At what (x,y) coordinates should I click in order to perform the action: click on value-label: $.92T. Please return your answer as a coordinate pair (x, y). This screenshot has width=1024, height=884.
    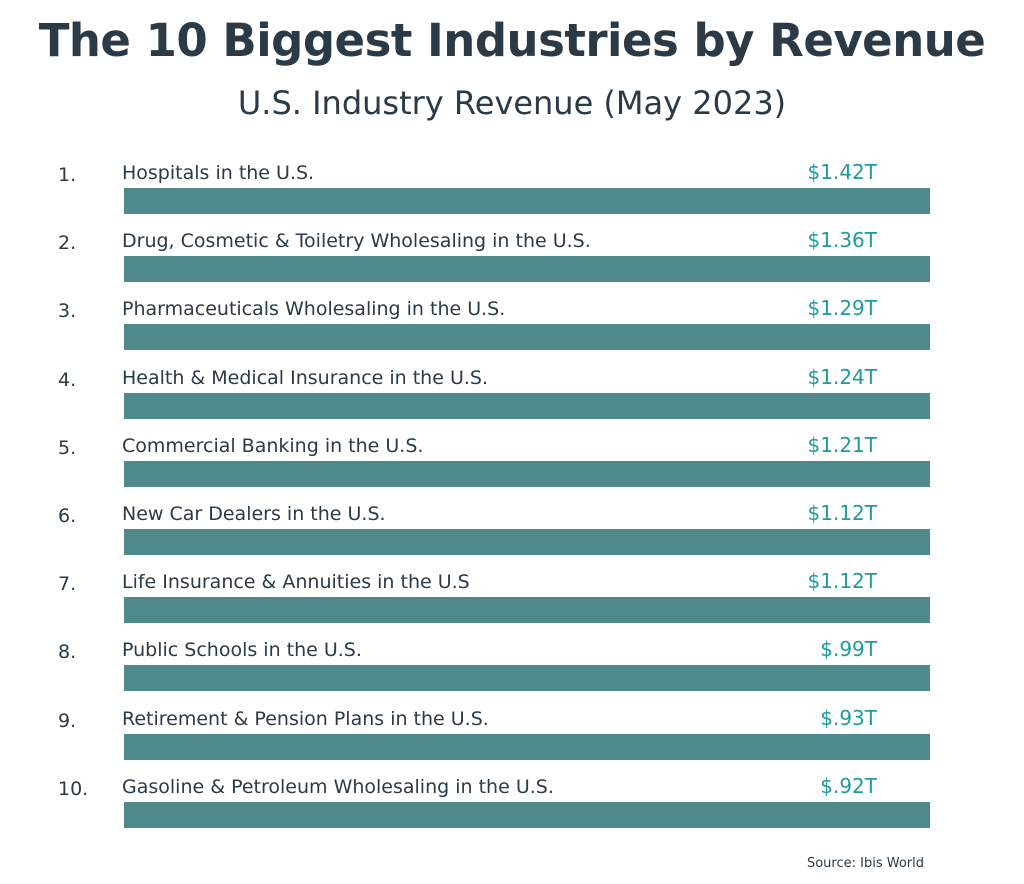
    Looking at the image, I should click on (848, 786).